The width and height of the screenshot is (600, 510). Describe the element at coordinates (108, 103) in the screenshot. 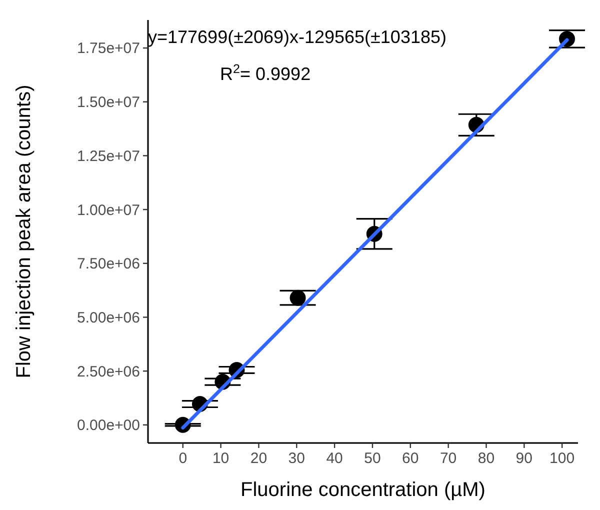

I see `y-tick-label: 1.50e+07` at that location.